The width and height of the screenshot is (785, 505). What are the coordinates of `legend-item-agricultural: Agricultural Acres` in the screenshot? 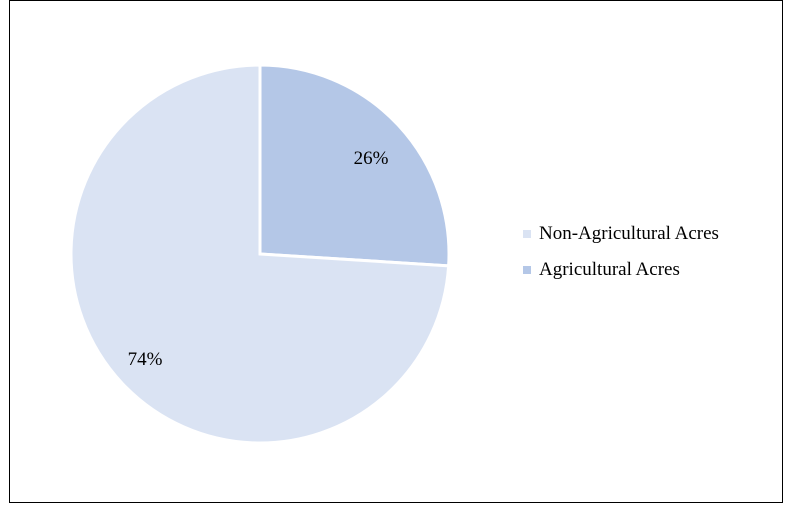 It's located at (621, 270).